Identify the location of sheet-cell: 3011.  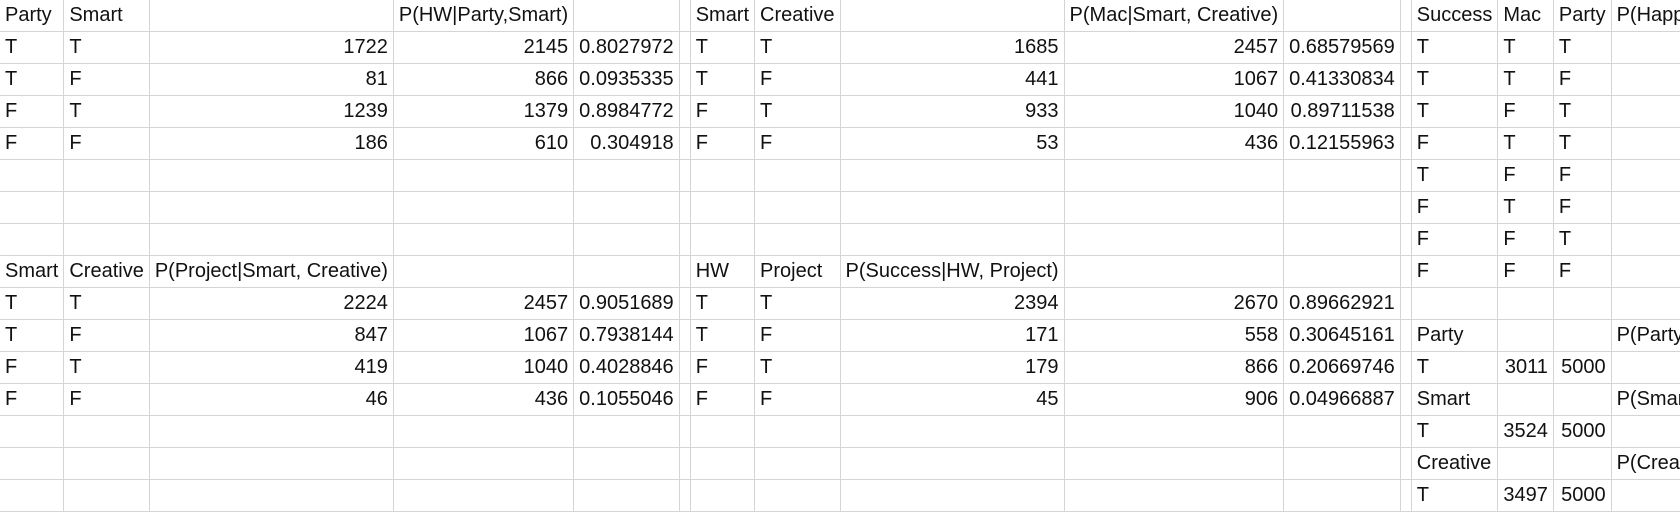
(1525, 367).